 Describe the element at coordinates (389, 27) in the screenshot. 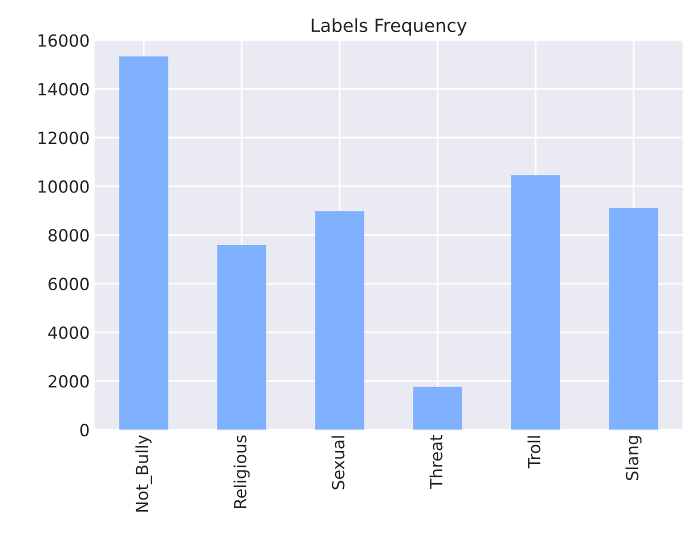

I see `chart-title: Labels Frequency` at that location.